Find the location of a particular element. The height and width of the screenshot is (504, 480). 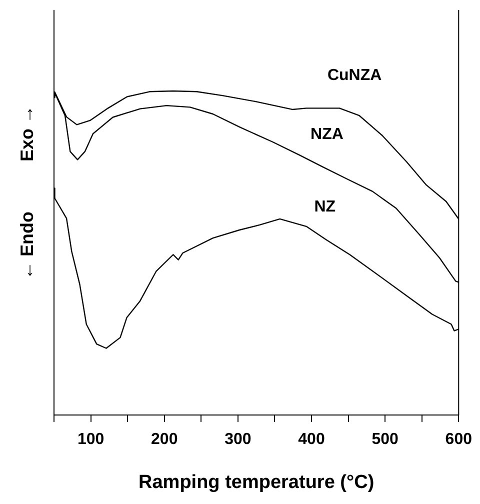

x-axis-title: Ramping temperature (°C) is located at coordinates (256, 482).